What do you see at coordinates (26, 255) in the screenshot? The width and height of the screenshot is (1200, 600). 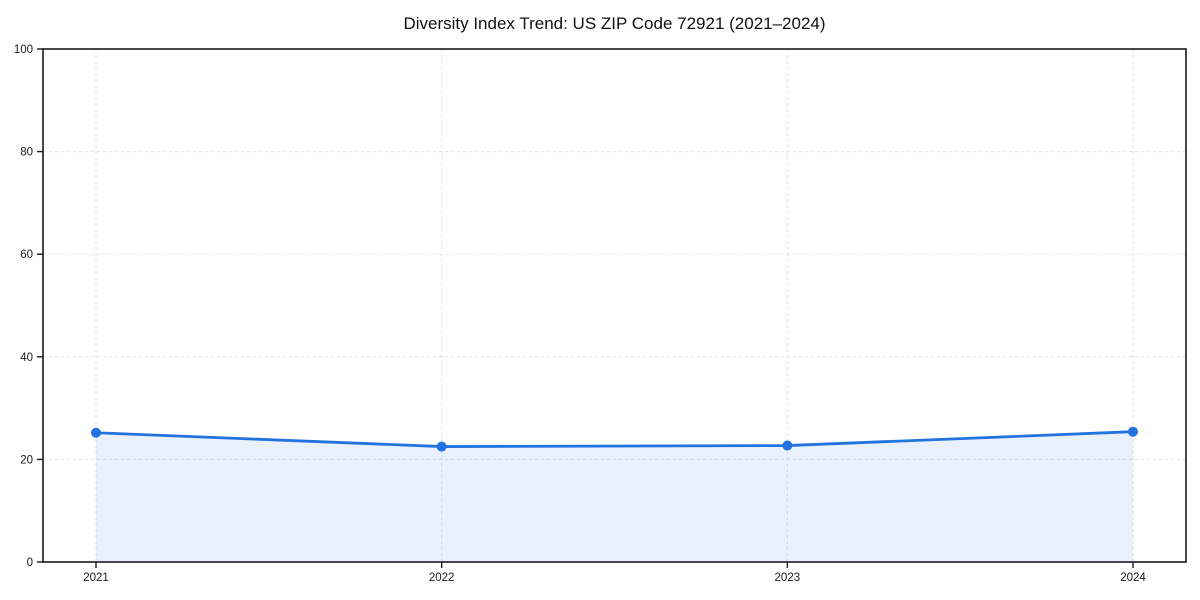 I see `y-tick-label: 60` at bounding box center [26, 255].